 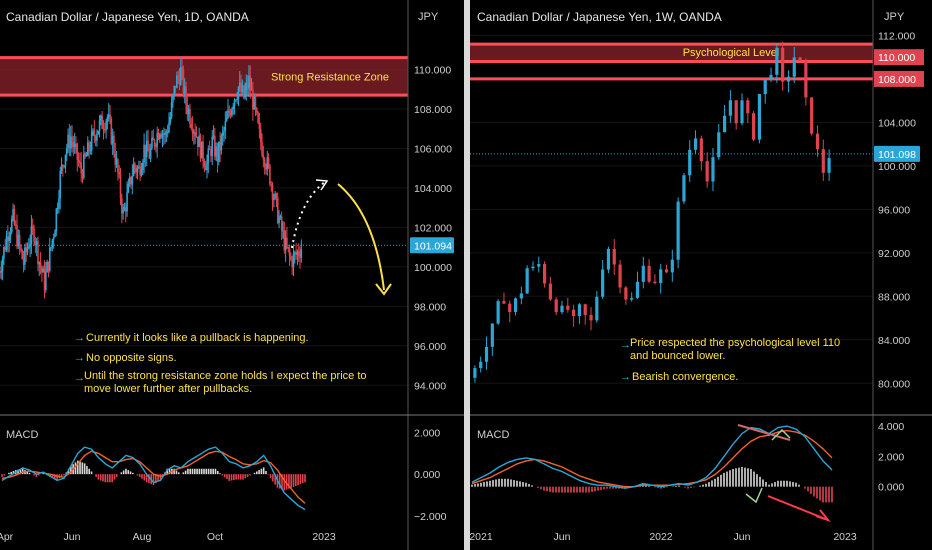 What do you see at coordinates (661, 537) in the screenshot?
I see `time-tick-label: 2022` at bounding box center [661, 537].